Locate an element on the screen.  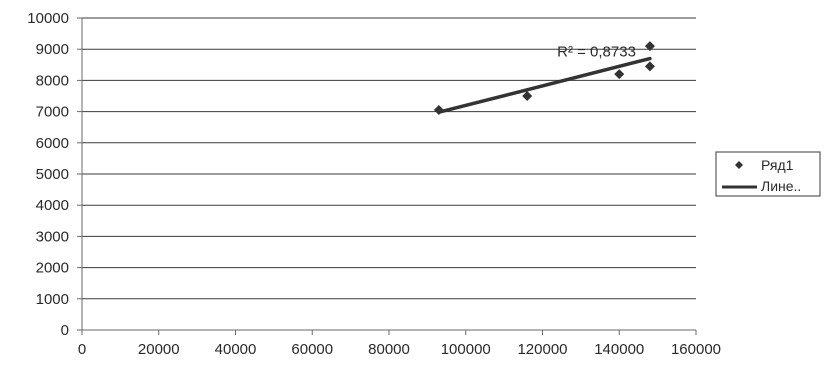
x-tick-label: 100000 is located at coordinates (466, 349).